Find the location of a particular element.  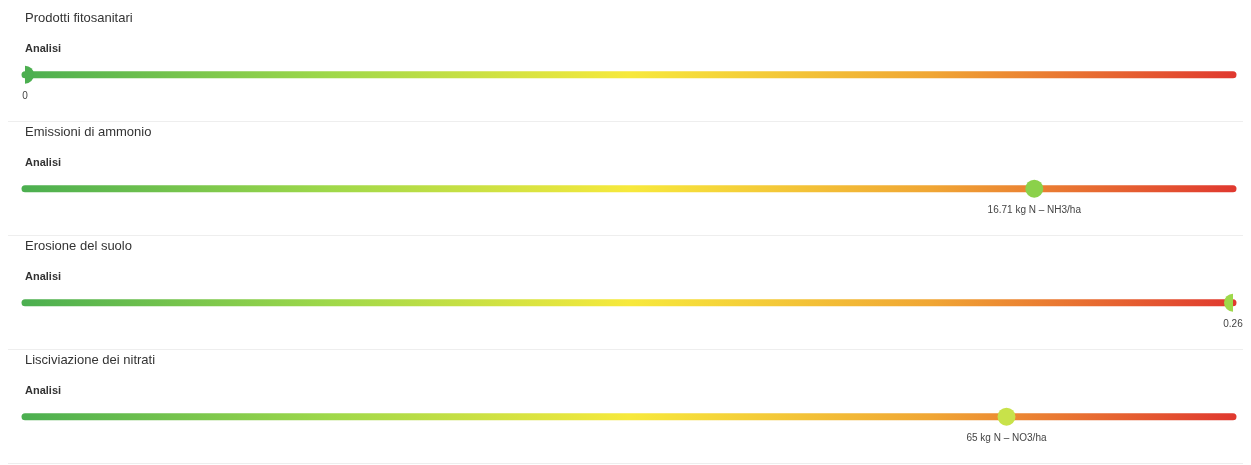

data-label: 65 kg N – NO3/ha is located at coordinates (1006, 437).